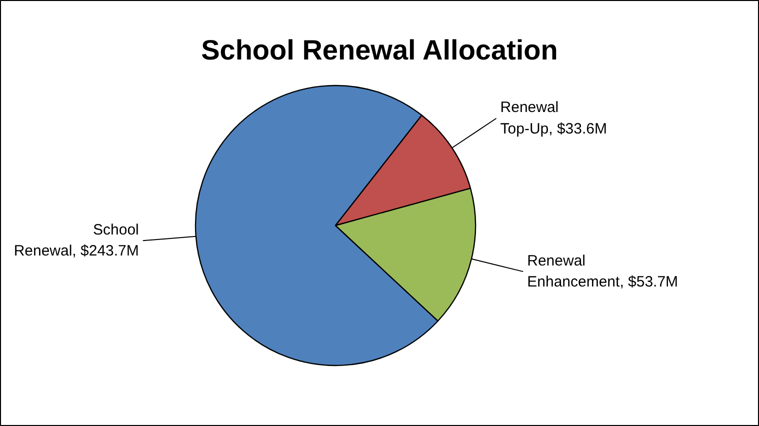 The image size is (759, 426). What do you see at coordinates (602, 271) in the screenshot?
I see `slice-label: Renewal Enhancement, $53.7M` at bounding box center [602, 271].